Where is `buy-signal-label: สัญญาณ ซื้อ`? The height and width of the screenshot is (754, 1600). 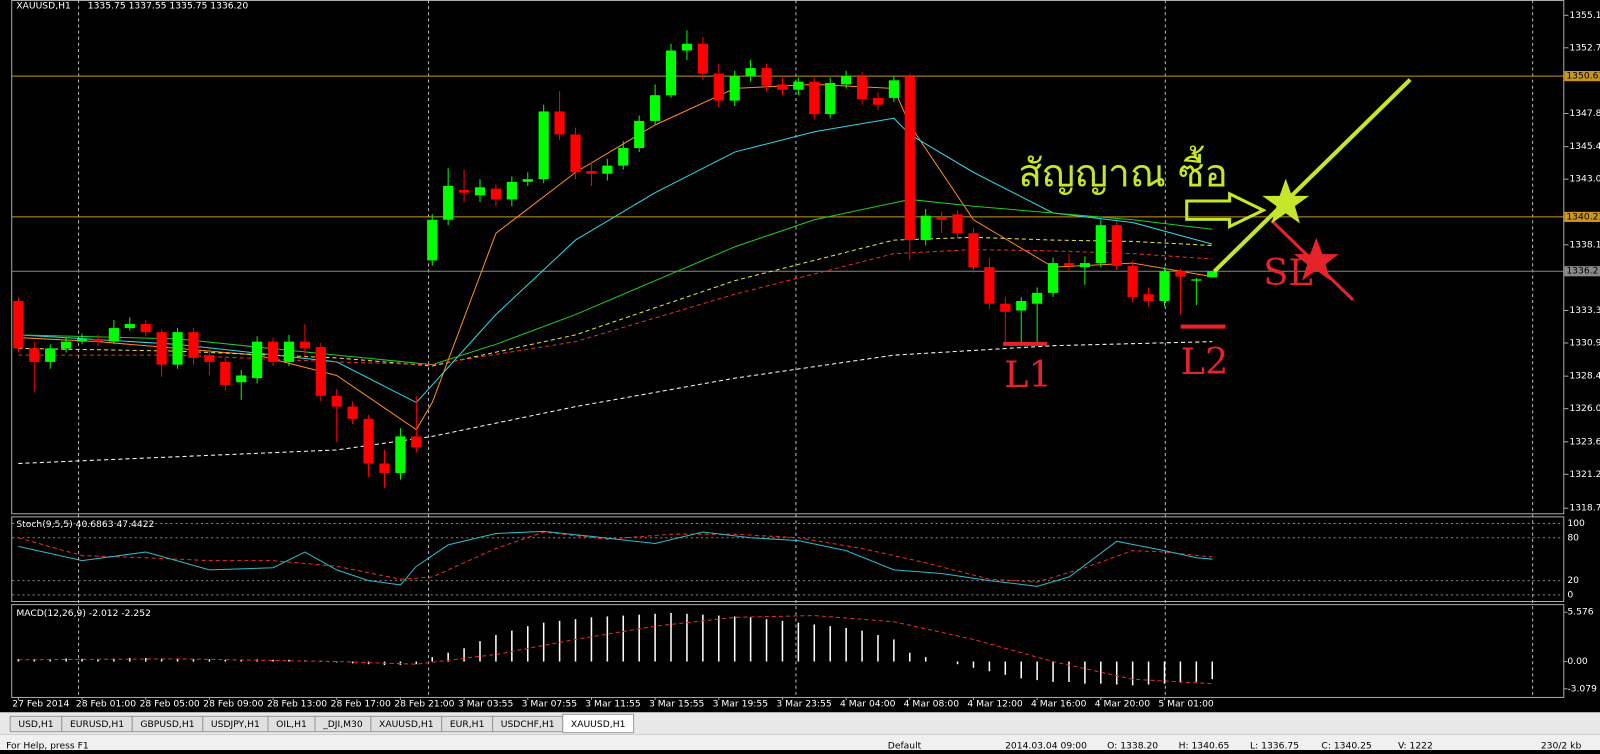
buy-signal-label: สัญญาณ ซื้อ is located at coordinates (1122, 171).